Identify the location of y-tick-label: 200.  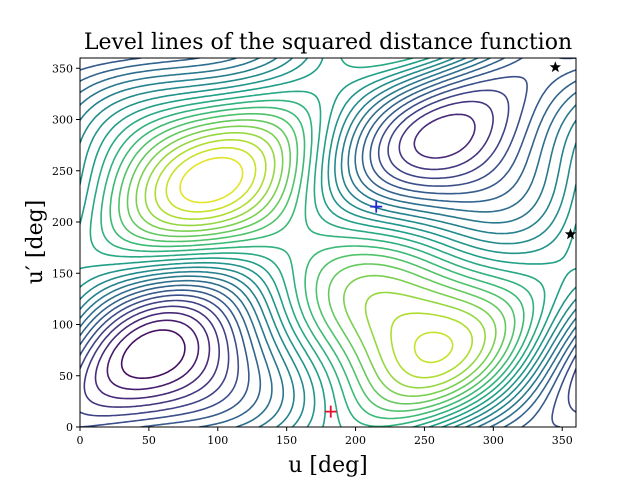
(62, 222).